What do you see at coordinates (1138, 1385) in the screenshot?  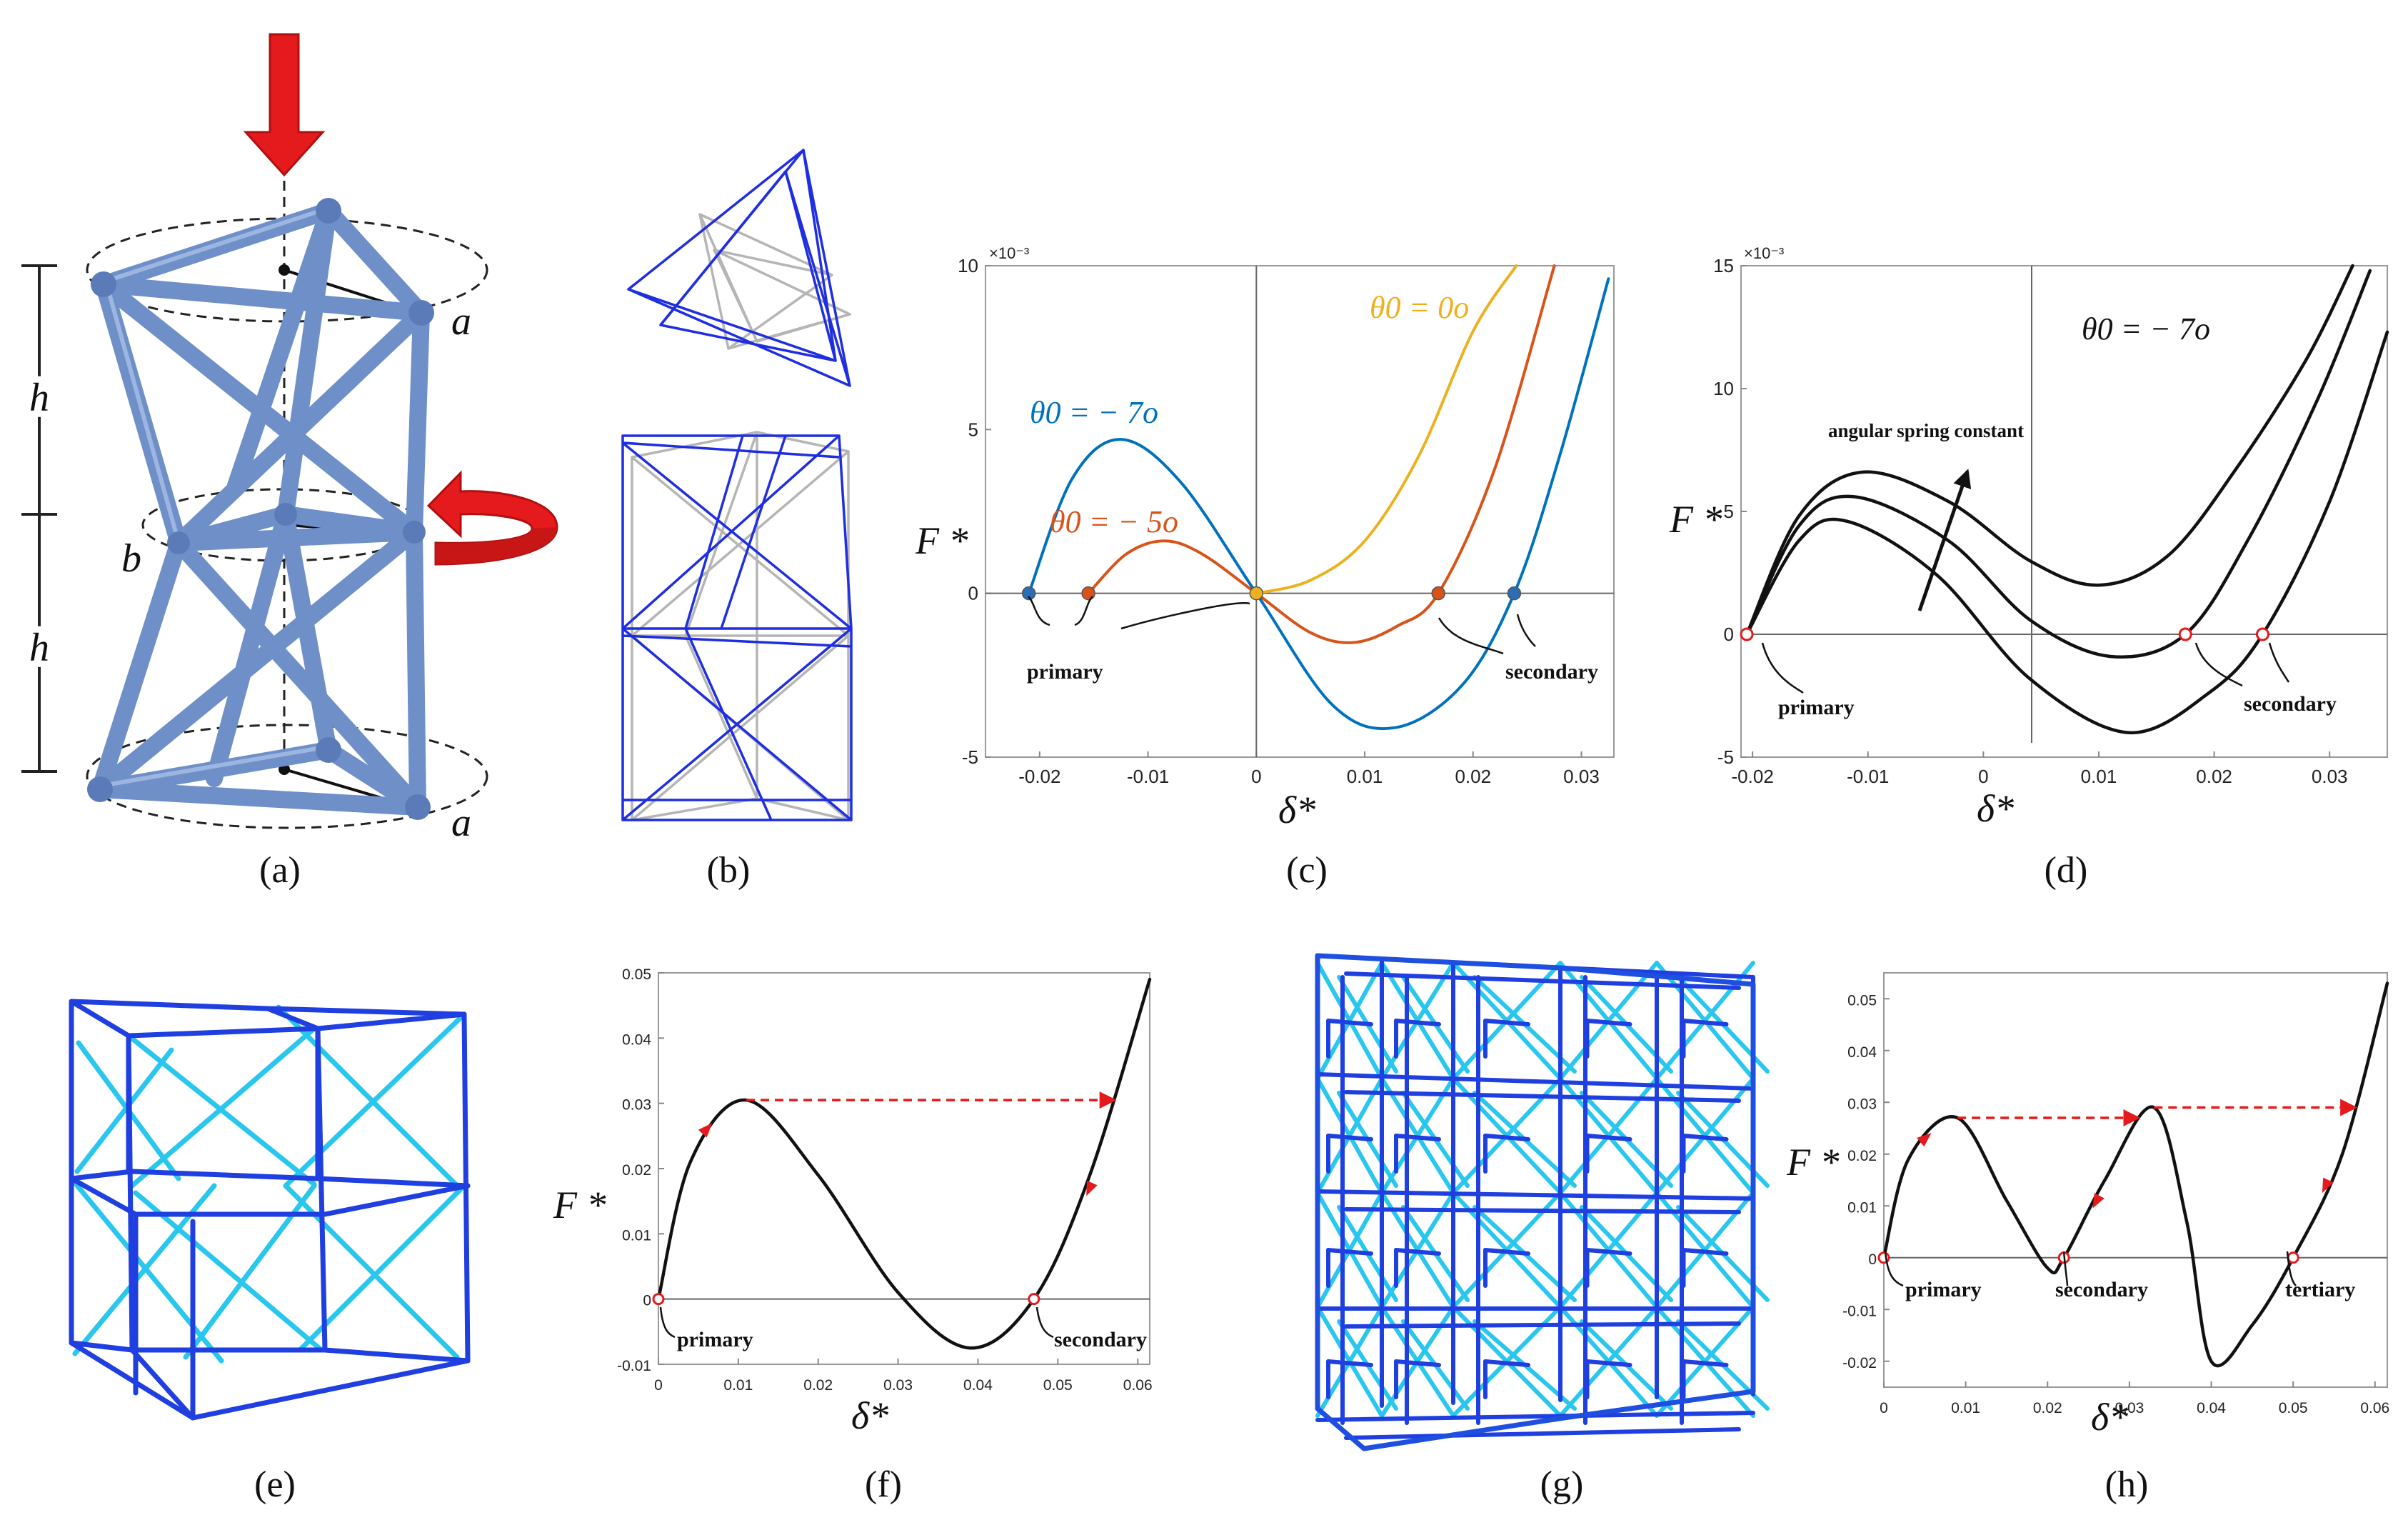 I see `x-tick-label: 0.06` at bounding box center [1138, 1385].